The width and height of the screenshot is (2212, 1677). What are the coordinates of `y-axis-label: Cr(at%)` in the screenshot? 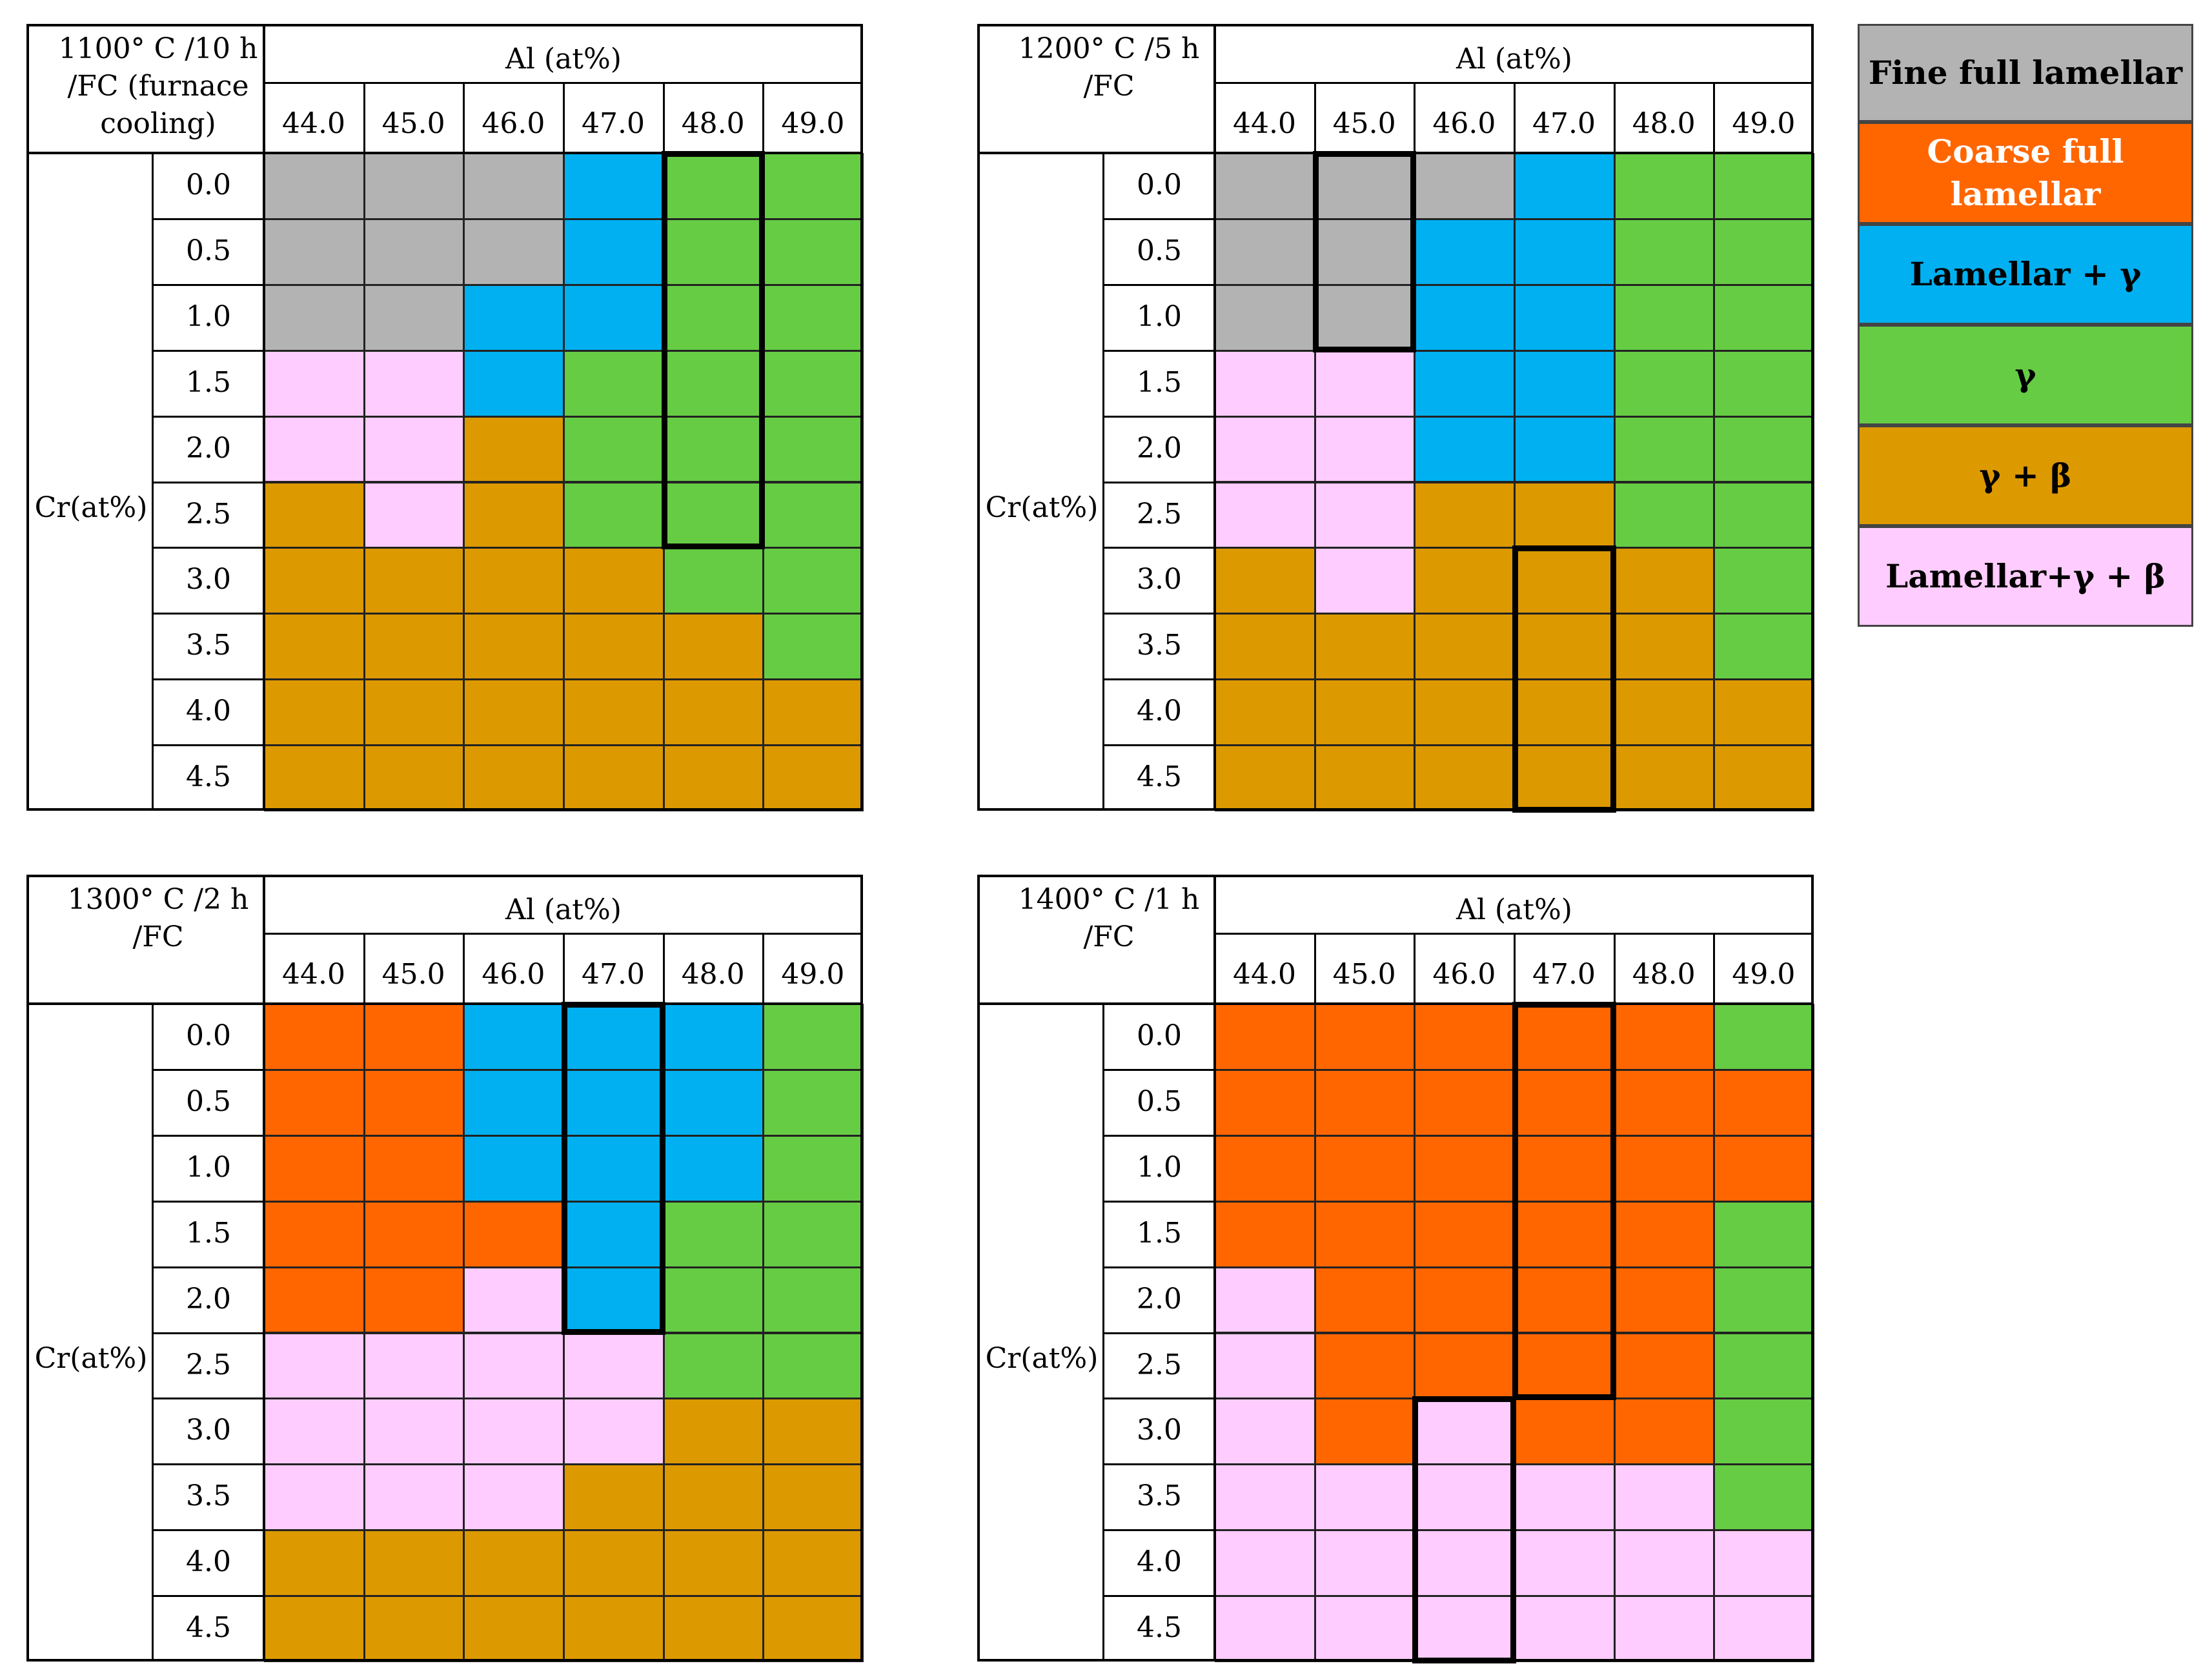 It's located at (91, 507).